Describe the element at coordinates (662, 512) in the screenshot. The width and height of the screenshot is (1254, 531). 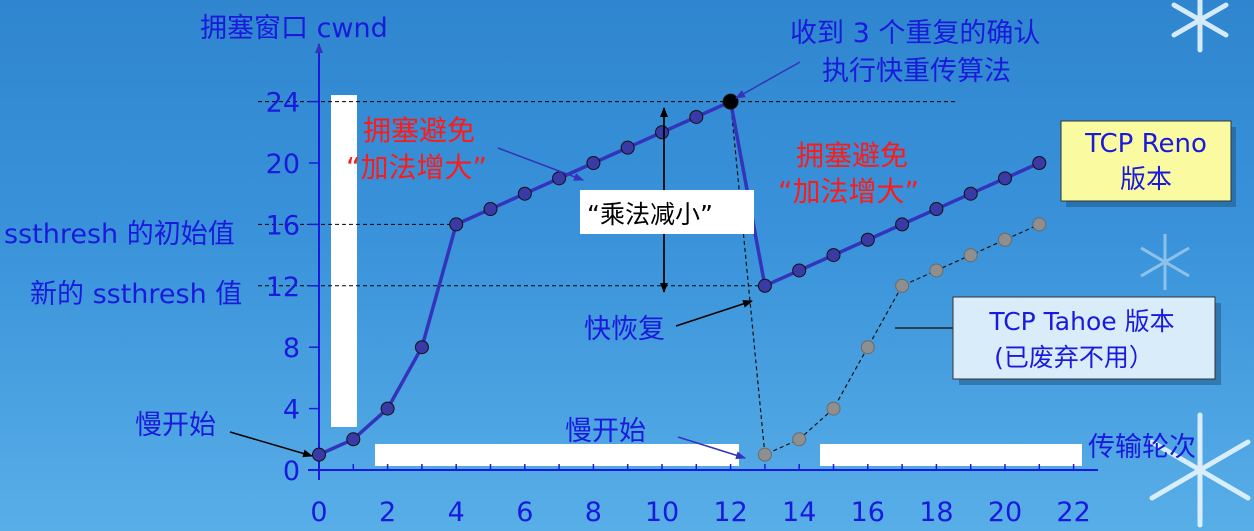
I see `x-tick-label: 10` at that location.